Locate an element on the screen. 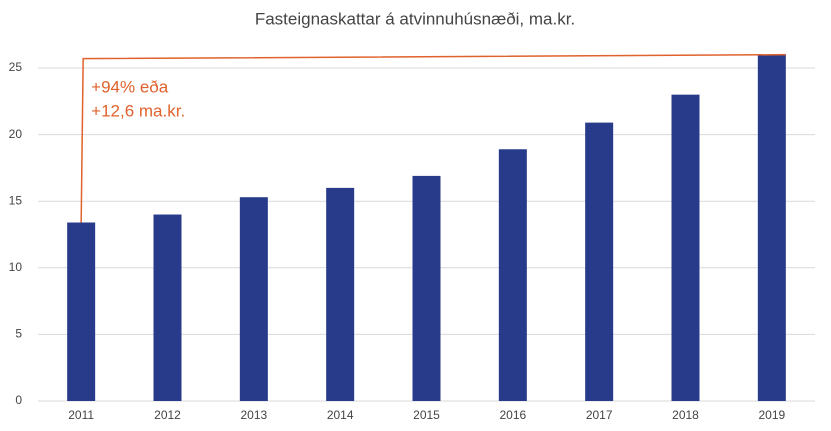 Image resolution: width=831 pixels, height=431 pixels. y-tick-label: 5 is located at coordinates (18, 334).